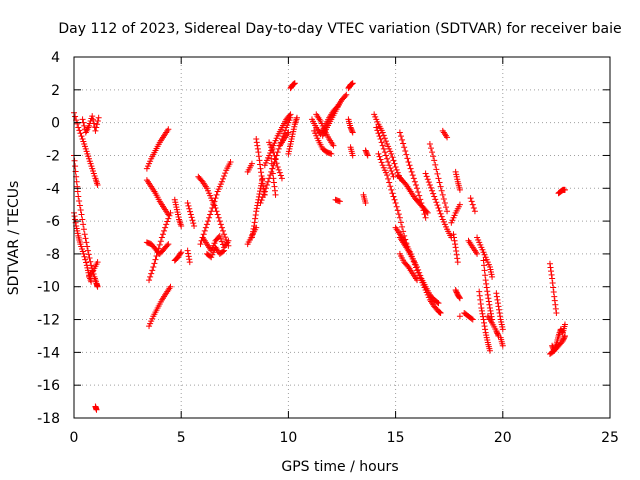 This screenshot has width=640, height=480. I want to click on series-s45, so click(419, 270).